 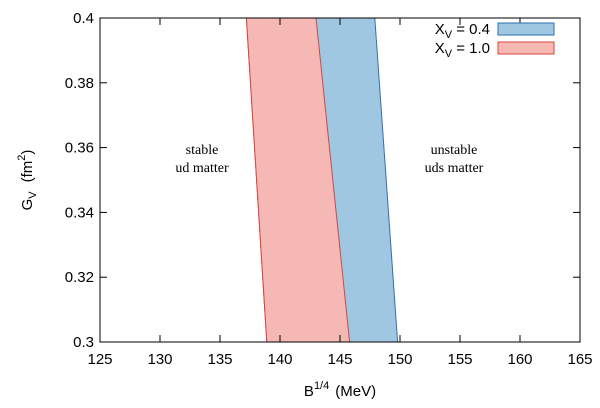 I want to click on y-tick-label: 0.36, so click(x=79, y=148).